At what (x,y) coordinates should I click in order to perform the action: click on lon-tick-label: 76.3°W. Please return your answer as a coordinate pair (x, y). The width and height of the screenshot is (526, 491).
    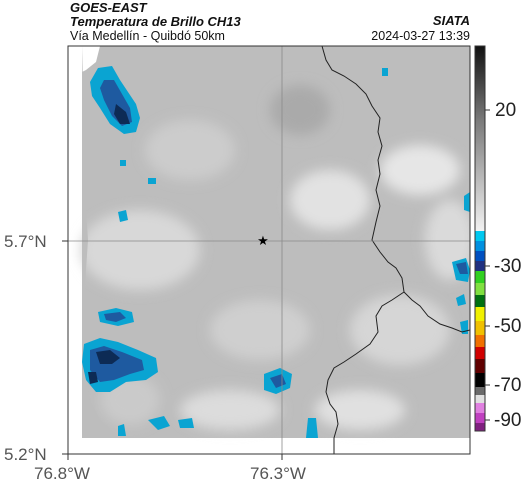
    Looking at the image, I should click on (278, 473).